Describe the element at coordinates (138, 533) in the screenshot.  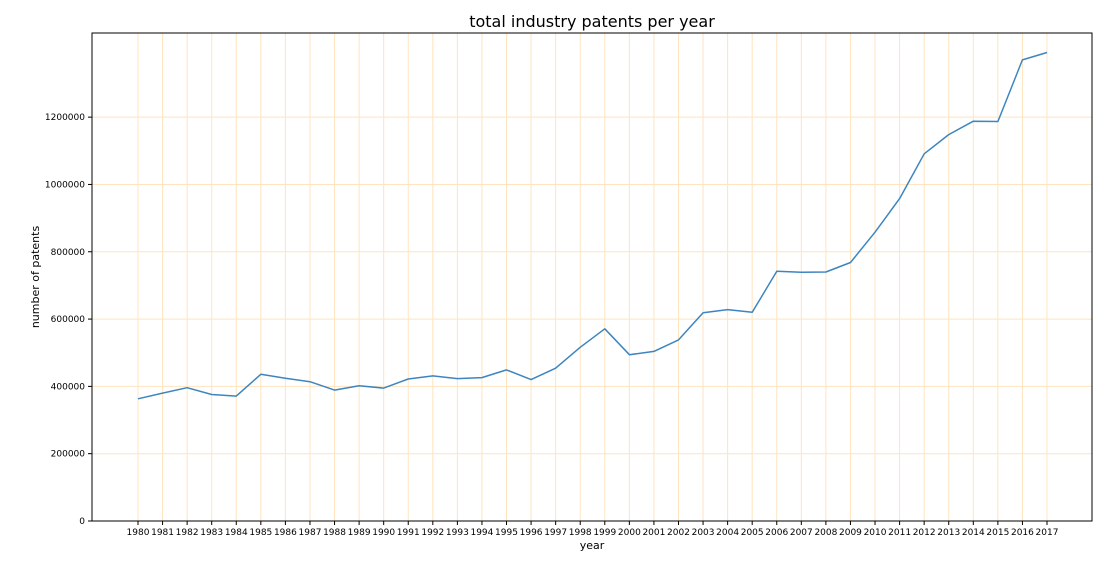
I see `x-tick-label: 1980` at that location.